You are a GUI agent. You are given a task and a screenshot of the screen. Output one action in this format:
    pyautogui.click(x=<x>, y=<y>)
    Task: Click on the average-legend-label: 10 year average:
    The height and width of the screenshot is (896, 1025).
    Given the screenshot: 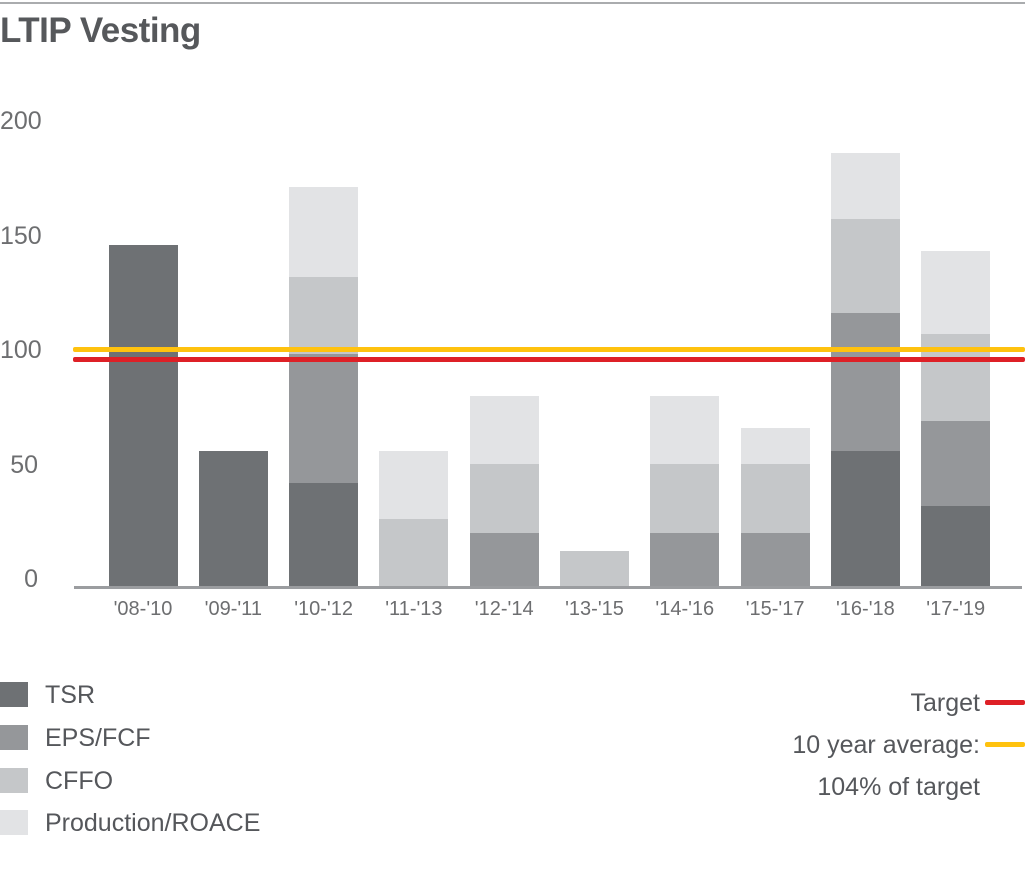 What is the action you would take?
    pyautogui.click(x=886, y=745)
    